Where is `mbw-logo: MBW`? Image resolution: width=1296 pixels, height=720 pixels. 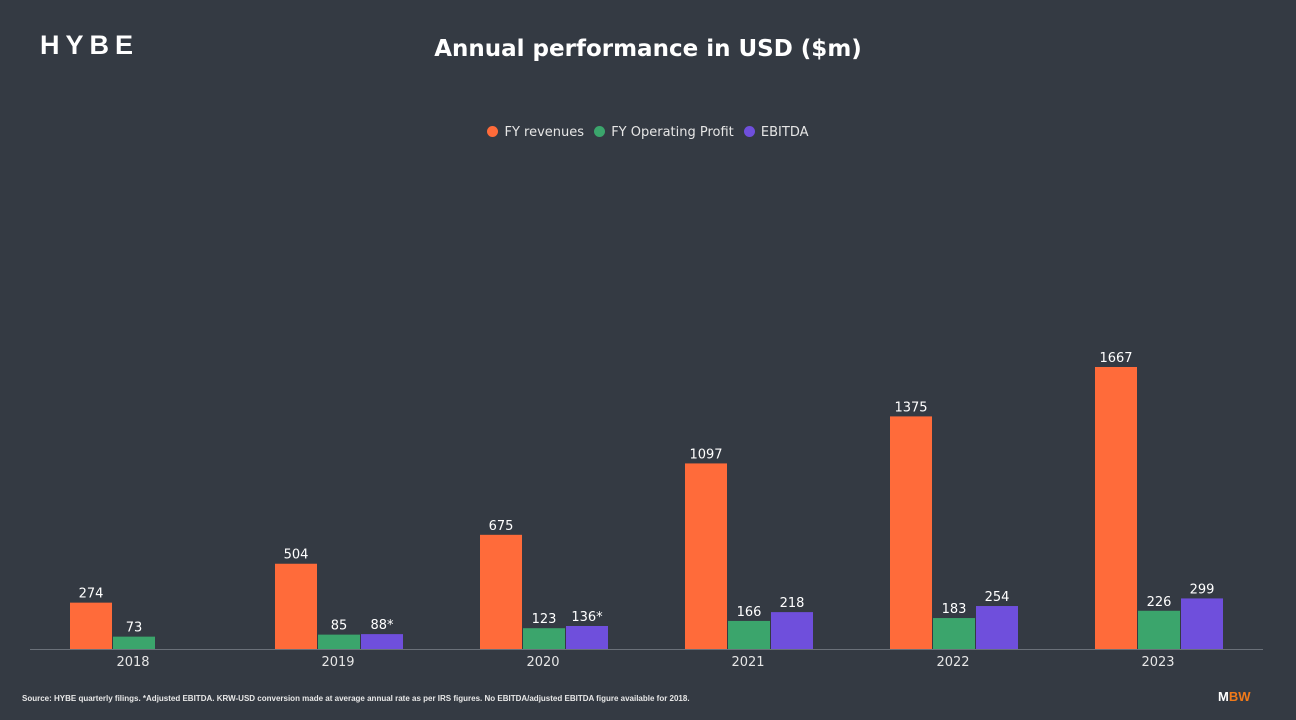 mbw-logo: MBW is located at coordinates (1234, 696).